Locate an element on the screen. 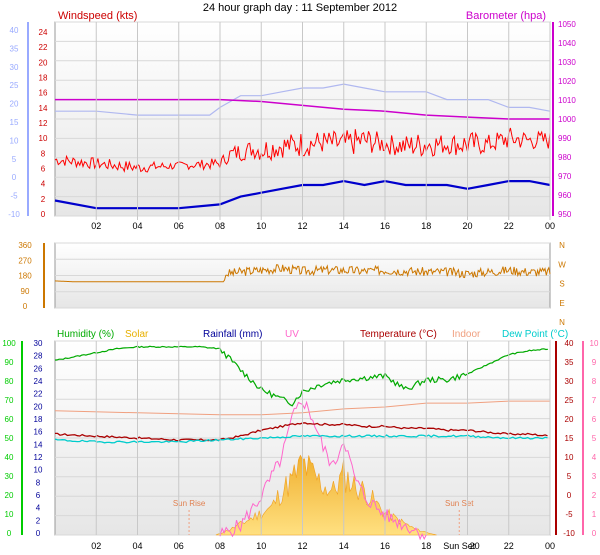 This screenshot has height=555, width=600. y-tick-humidity: 70 is located at coordinates (9, 400).